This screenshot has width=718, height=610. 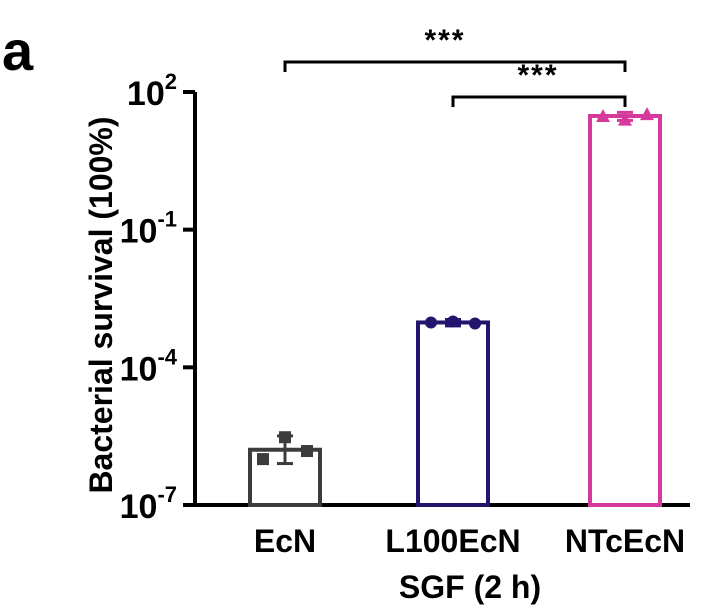 I want to click on panel-label: a, so click(x=18, y=50).